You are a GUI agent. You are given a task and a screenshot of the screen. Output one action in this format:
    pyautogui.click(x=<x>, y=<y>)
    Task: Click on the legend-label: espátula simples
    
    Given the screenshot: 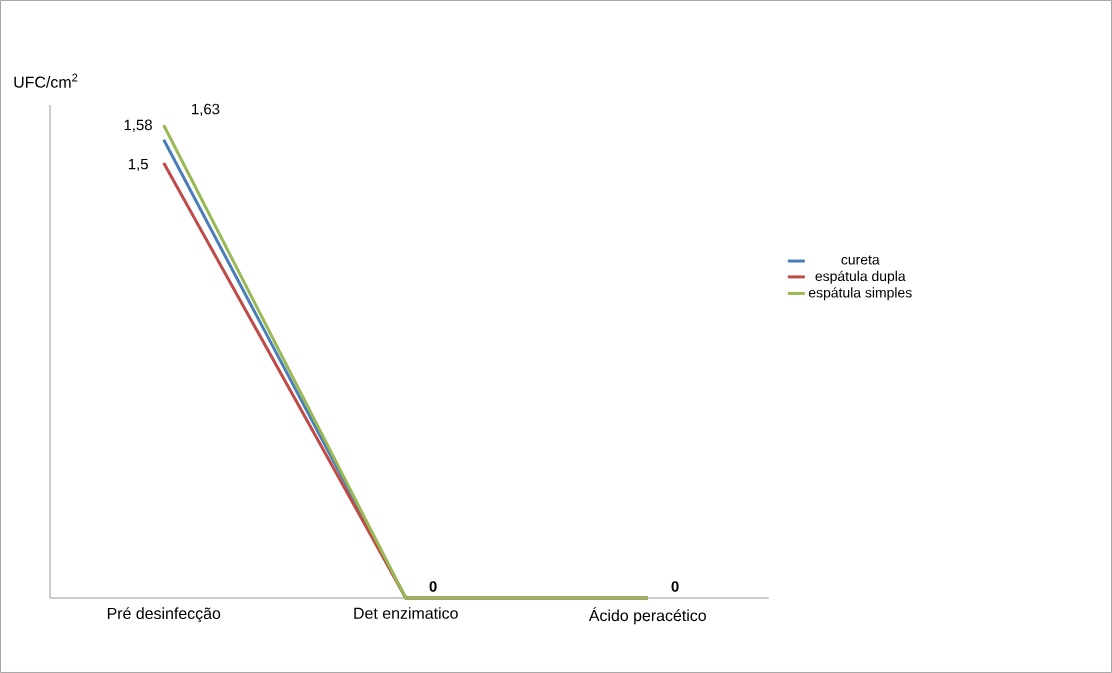 What is the action you would take?
    pyautogui.click(x=860, y=294)
    